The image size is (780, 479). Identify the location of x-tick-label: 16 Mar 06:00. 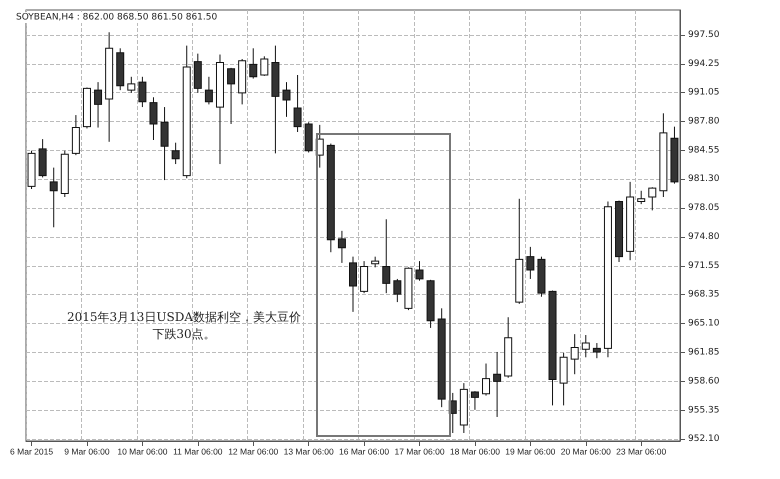
(364, 451).